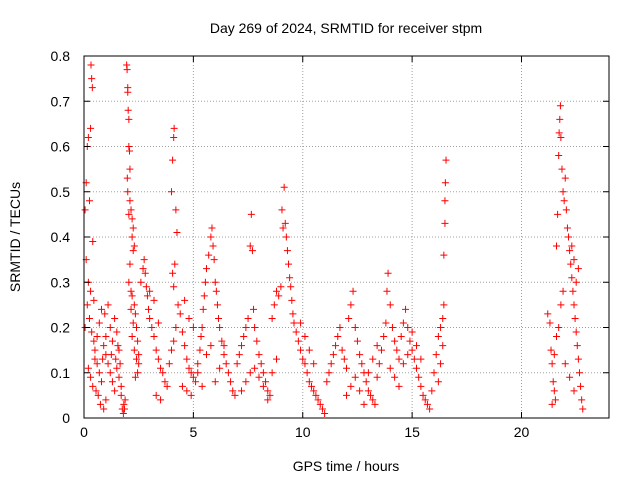 This screenshot has height=480, width=640. I want to click on y-tick-label: 0.4, so click(61, 237).